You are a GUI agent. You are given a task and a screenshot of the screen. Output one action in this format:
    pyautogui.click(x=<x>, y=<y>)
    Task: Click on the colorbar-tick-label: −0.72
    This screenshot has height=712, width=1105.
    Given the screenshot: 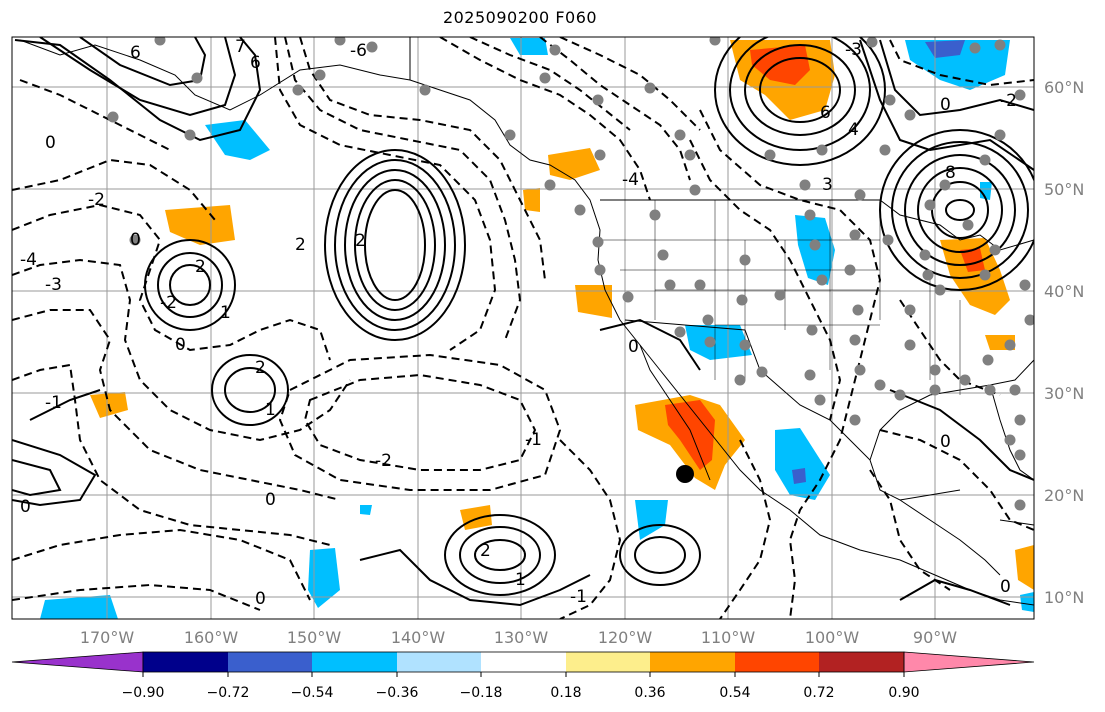 What is the action you would take?
    pyautogui.click(x=228, y=693)
    